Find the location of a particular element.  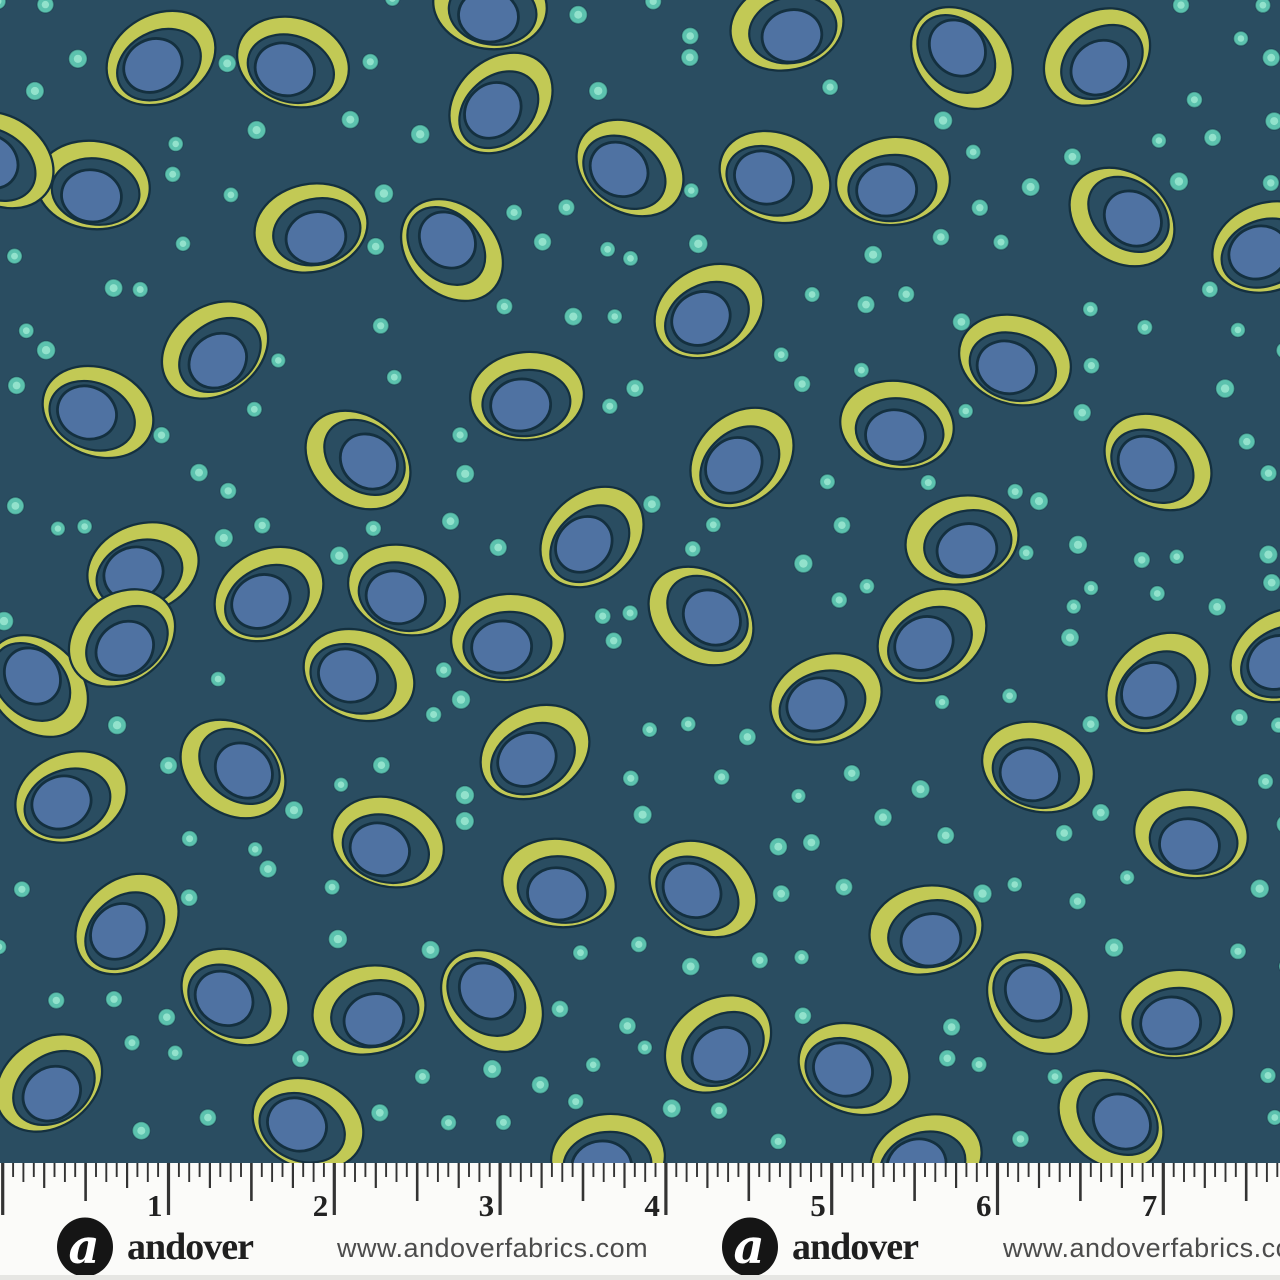

ruler-number: 4 is located at coordinates (652, 1205).